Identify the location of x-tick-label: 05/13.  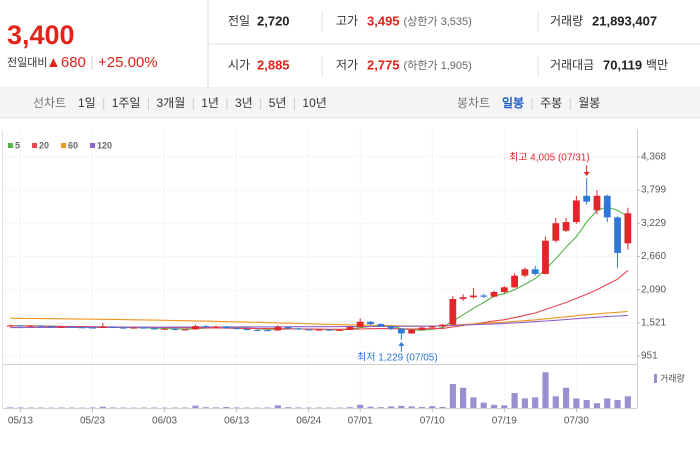
(20, 421).